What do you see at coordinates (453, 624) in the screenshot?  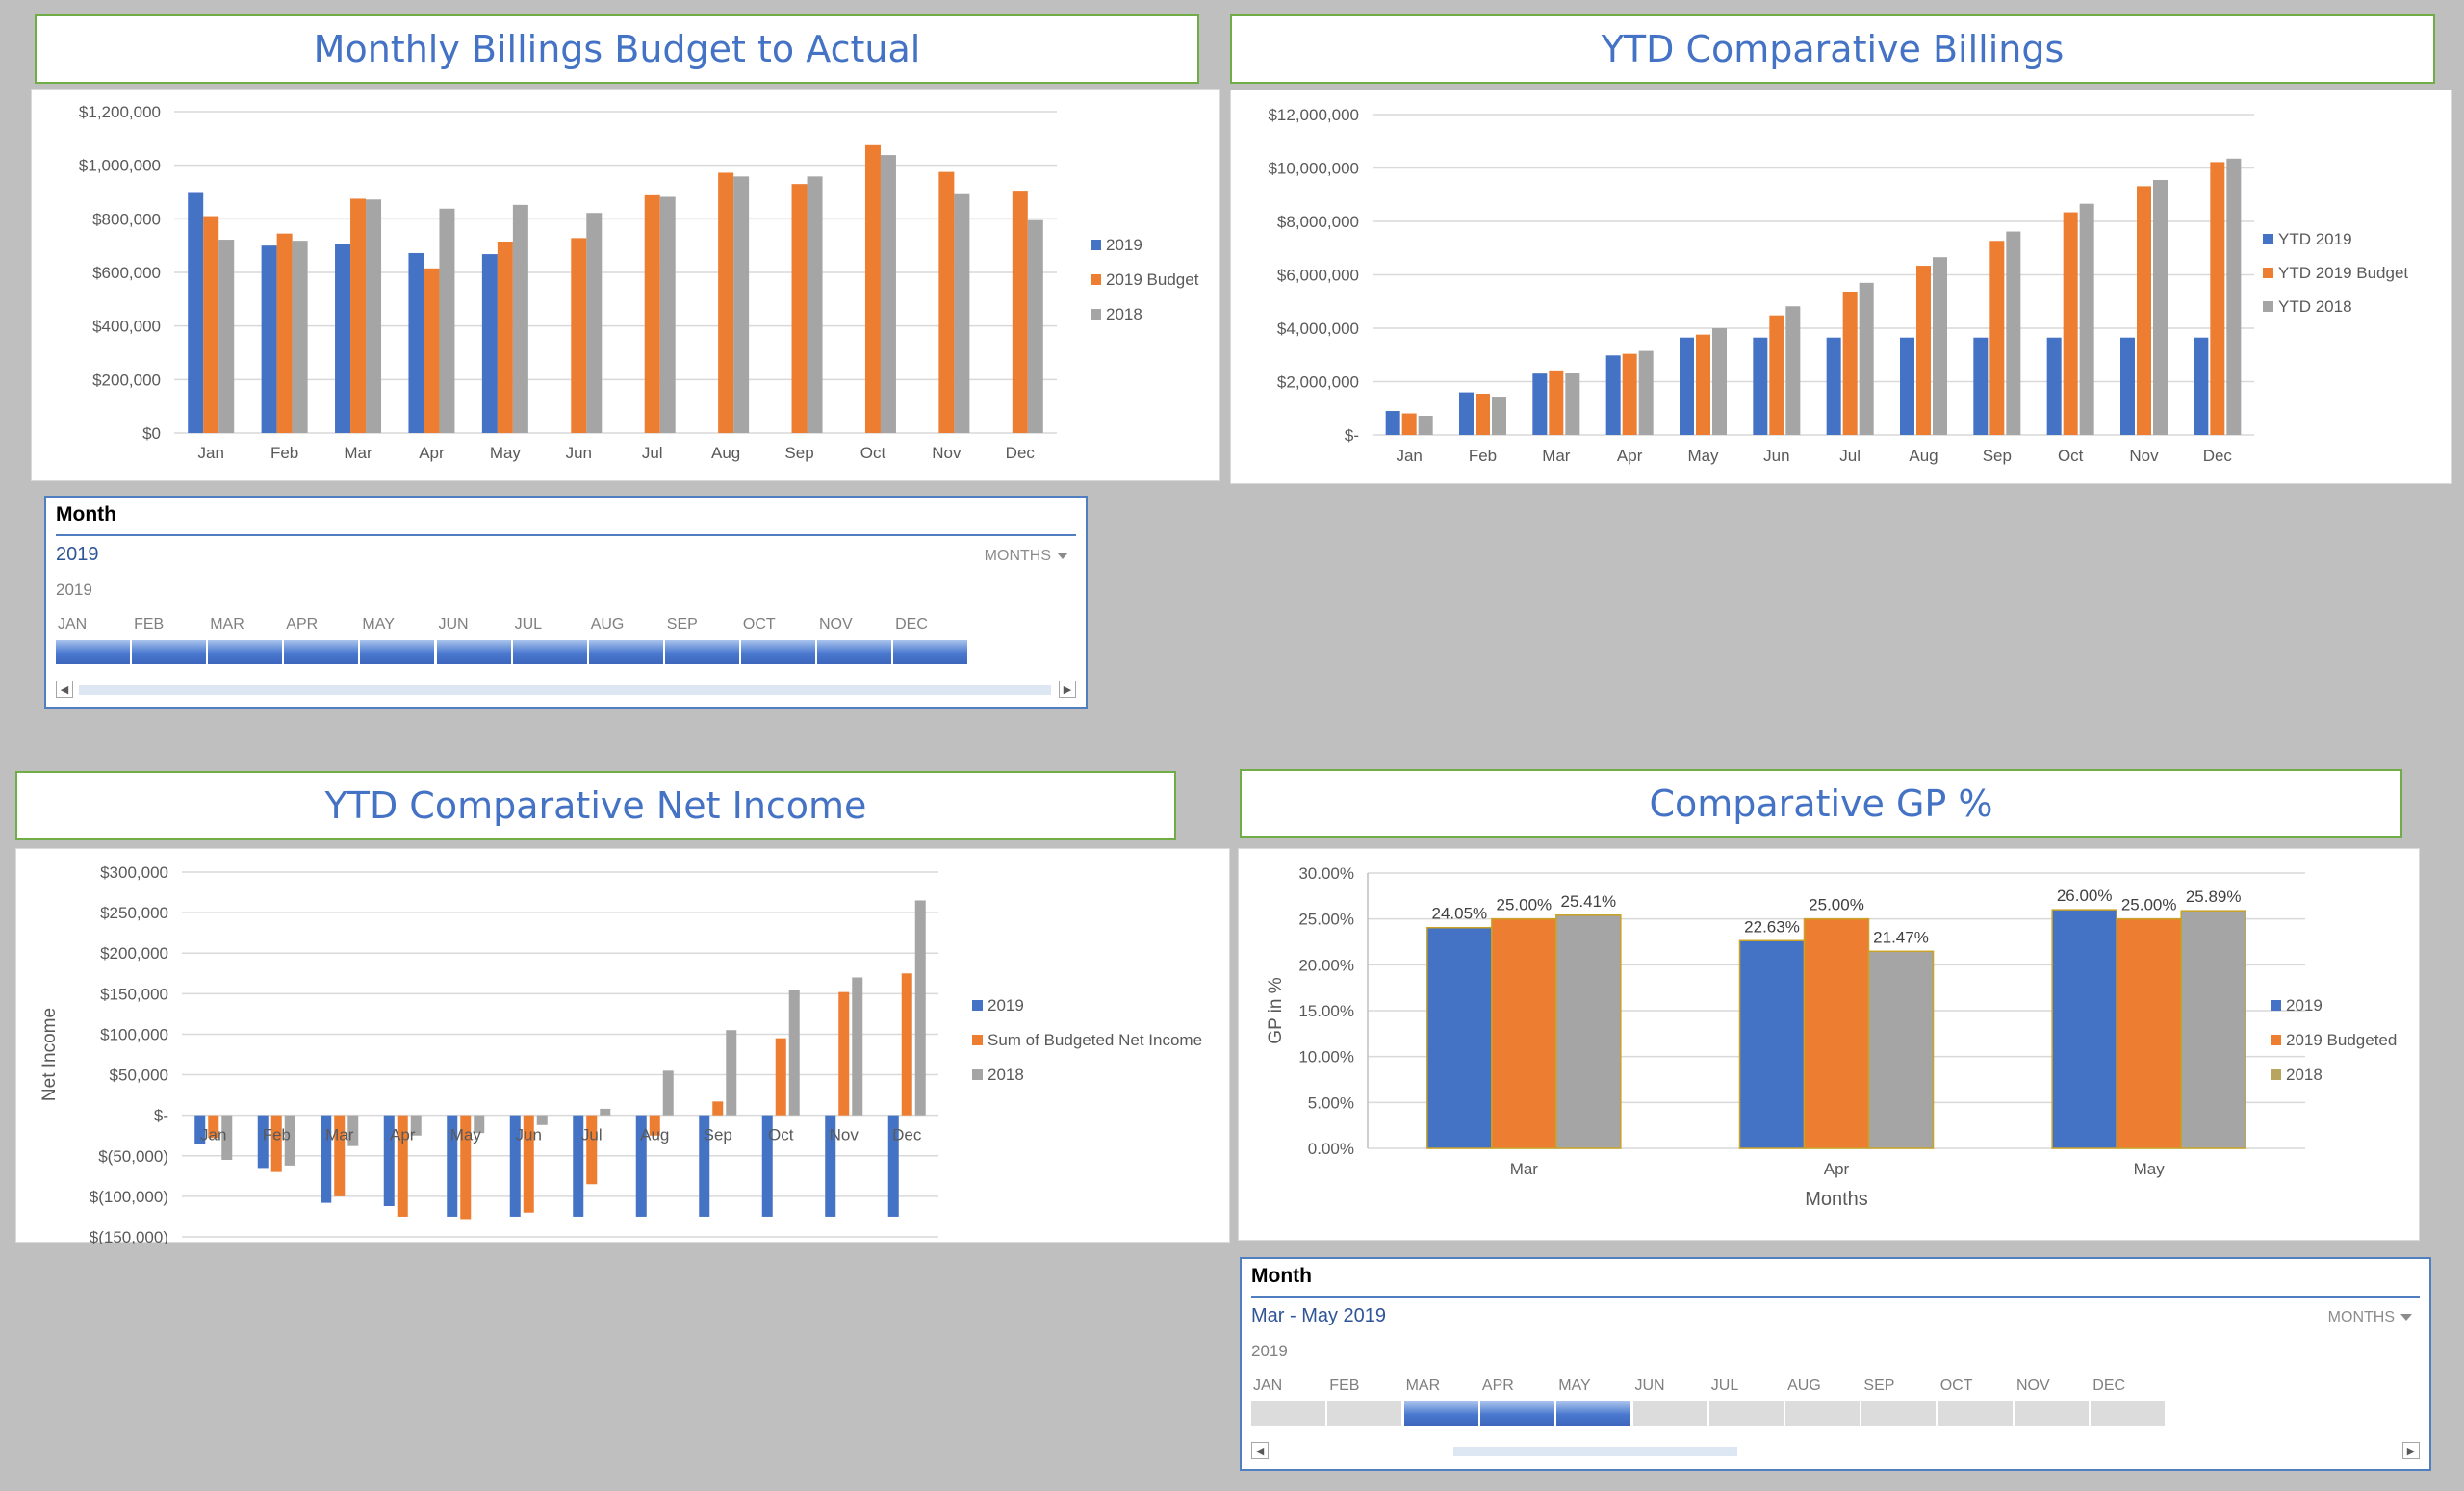 I see `slicer-month-label-jun: JUN` at bounding box center [453, 624].